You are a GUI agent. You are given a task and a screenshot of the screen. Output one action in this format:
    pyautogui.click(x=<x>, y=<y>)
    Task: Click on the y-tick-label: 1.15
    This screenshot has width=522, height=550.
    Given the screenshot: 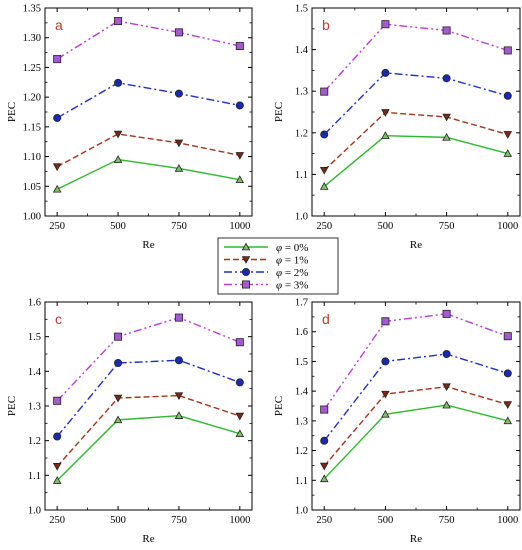 What is the action you would take?
    pyautogui.click(x=32, y=127)
    